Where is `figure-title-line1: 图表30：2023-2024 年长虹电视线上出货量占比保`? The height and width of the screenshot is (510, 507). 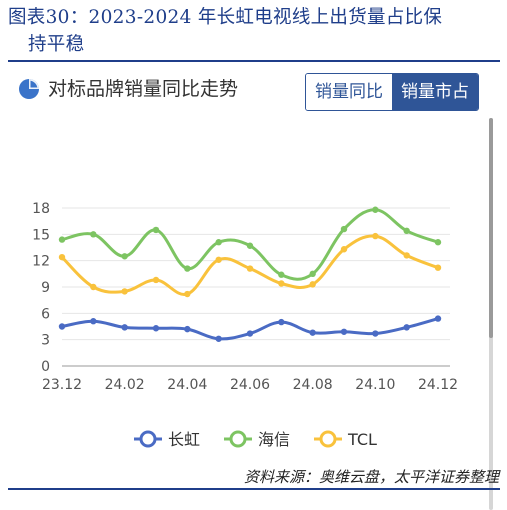 figure-title-line1: 图表30：2023-2024 年长虹电视线上出货量占比保 is located at coordinates (225, 17).